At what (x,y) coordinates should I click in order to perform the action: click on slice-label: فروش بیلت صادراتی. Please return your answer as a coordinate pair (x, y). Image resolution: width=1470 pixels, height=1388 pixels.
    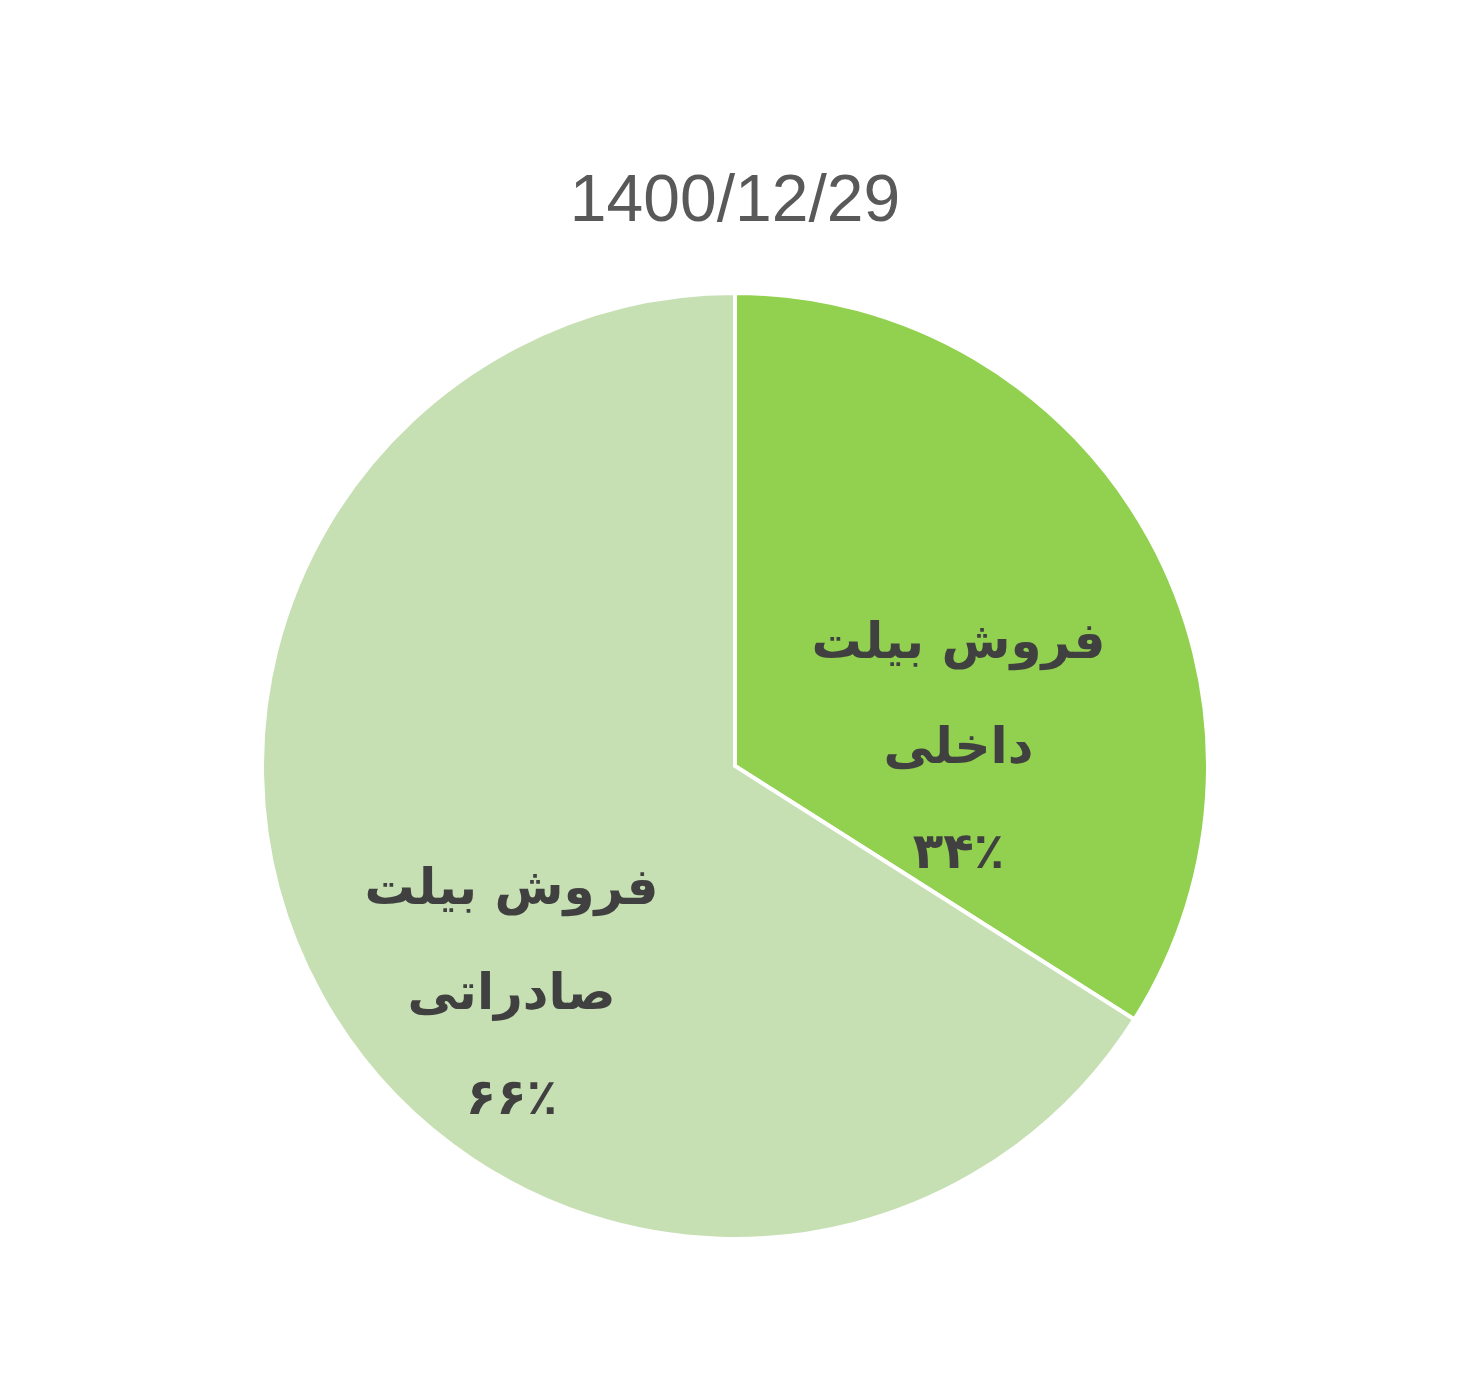
    Looking at the image, I should click on (511, 939).